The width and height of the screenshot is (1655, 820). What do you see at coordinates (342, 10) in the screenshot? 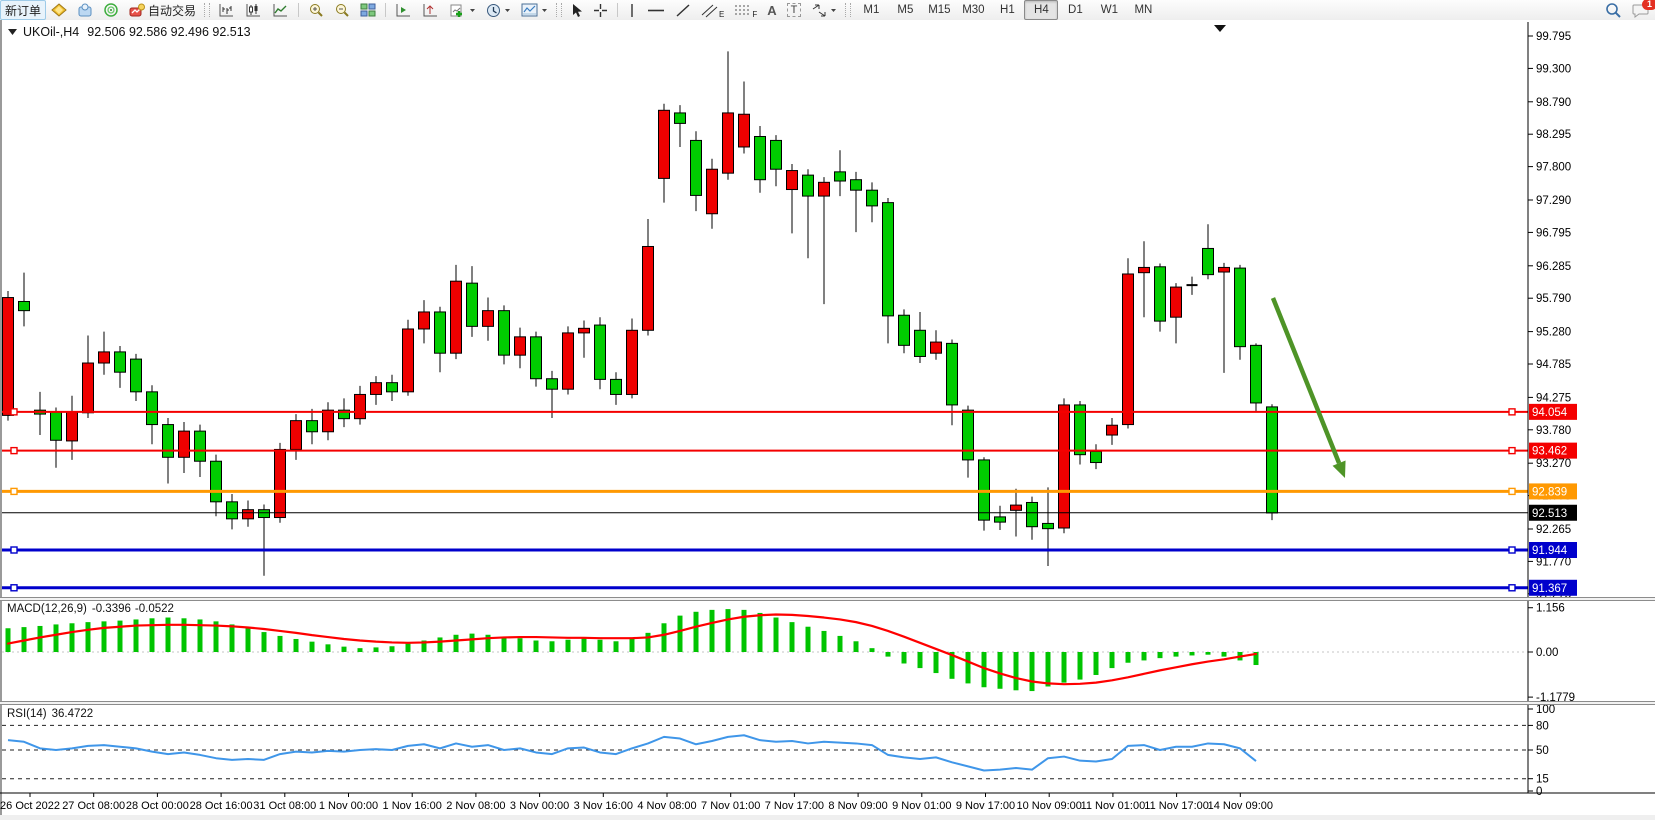
I see `zoom-out-button` at bounding box center [342, 10].